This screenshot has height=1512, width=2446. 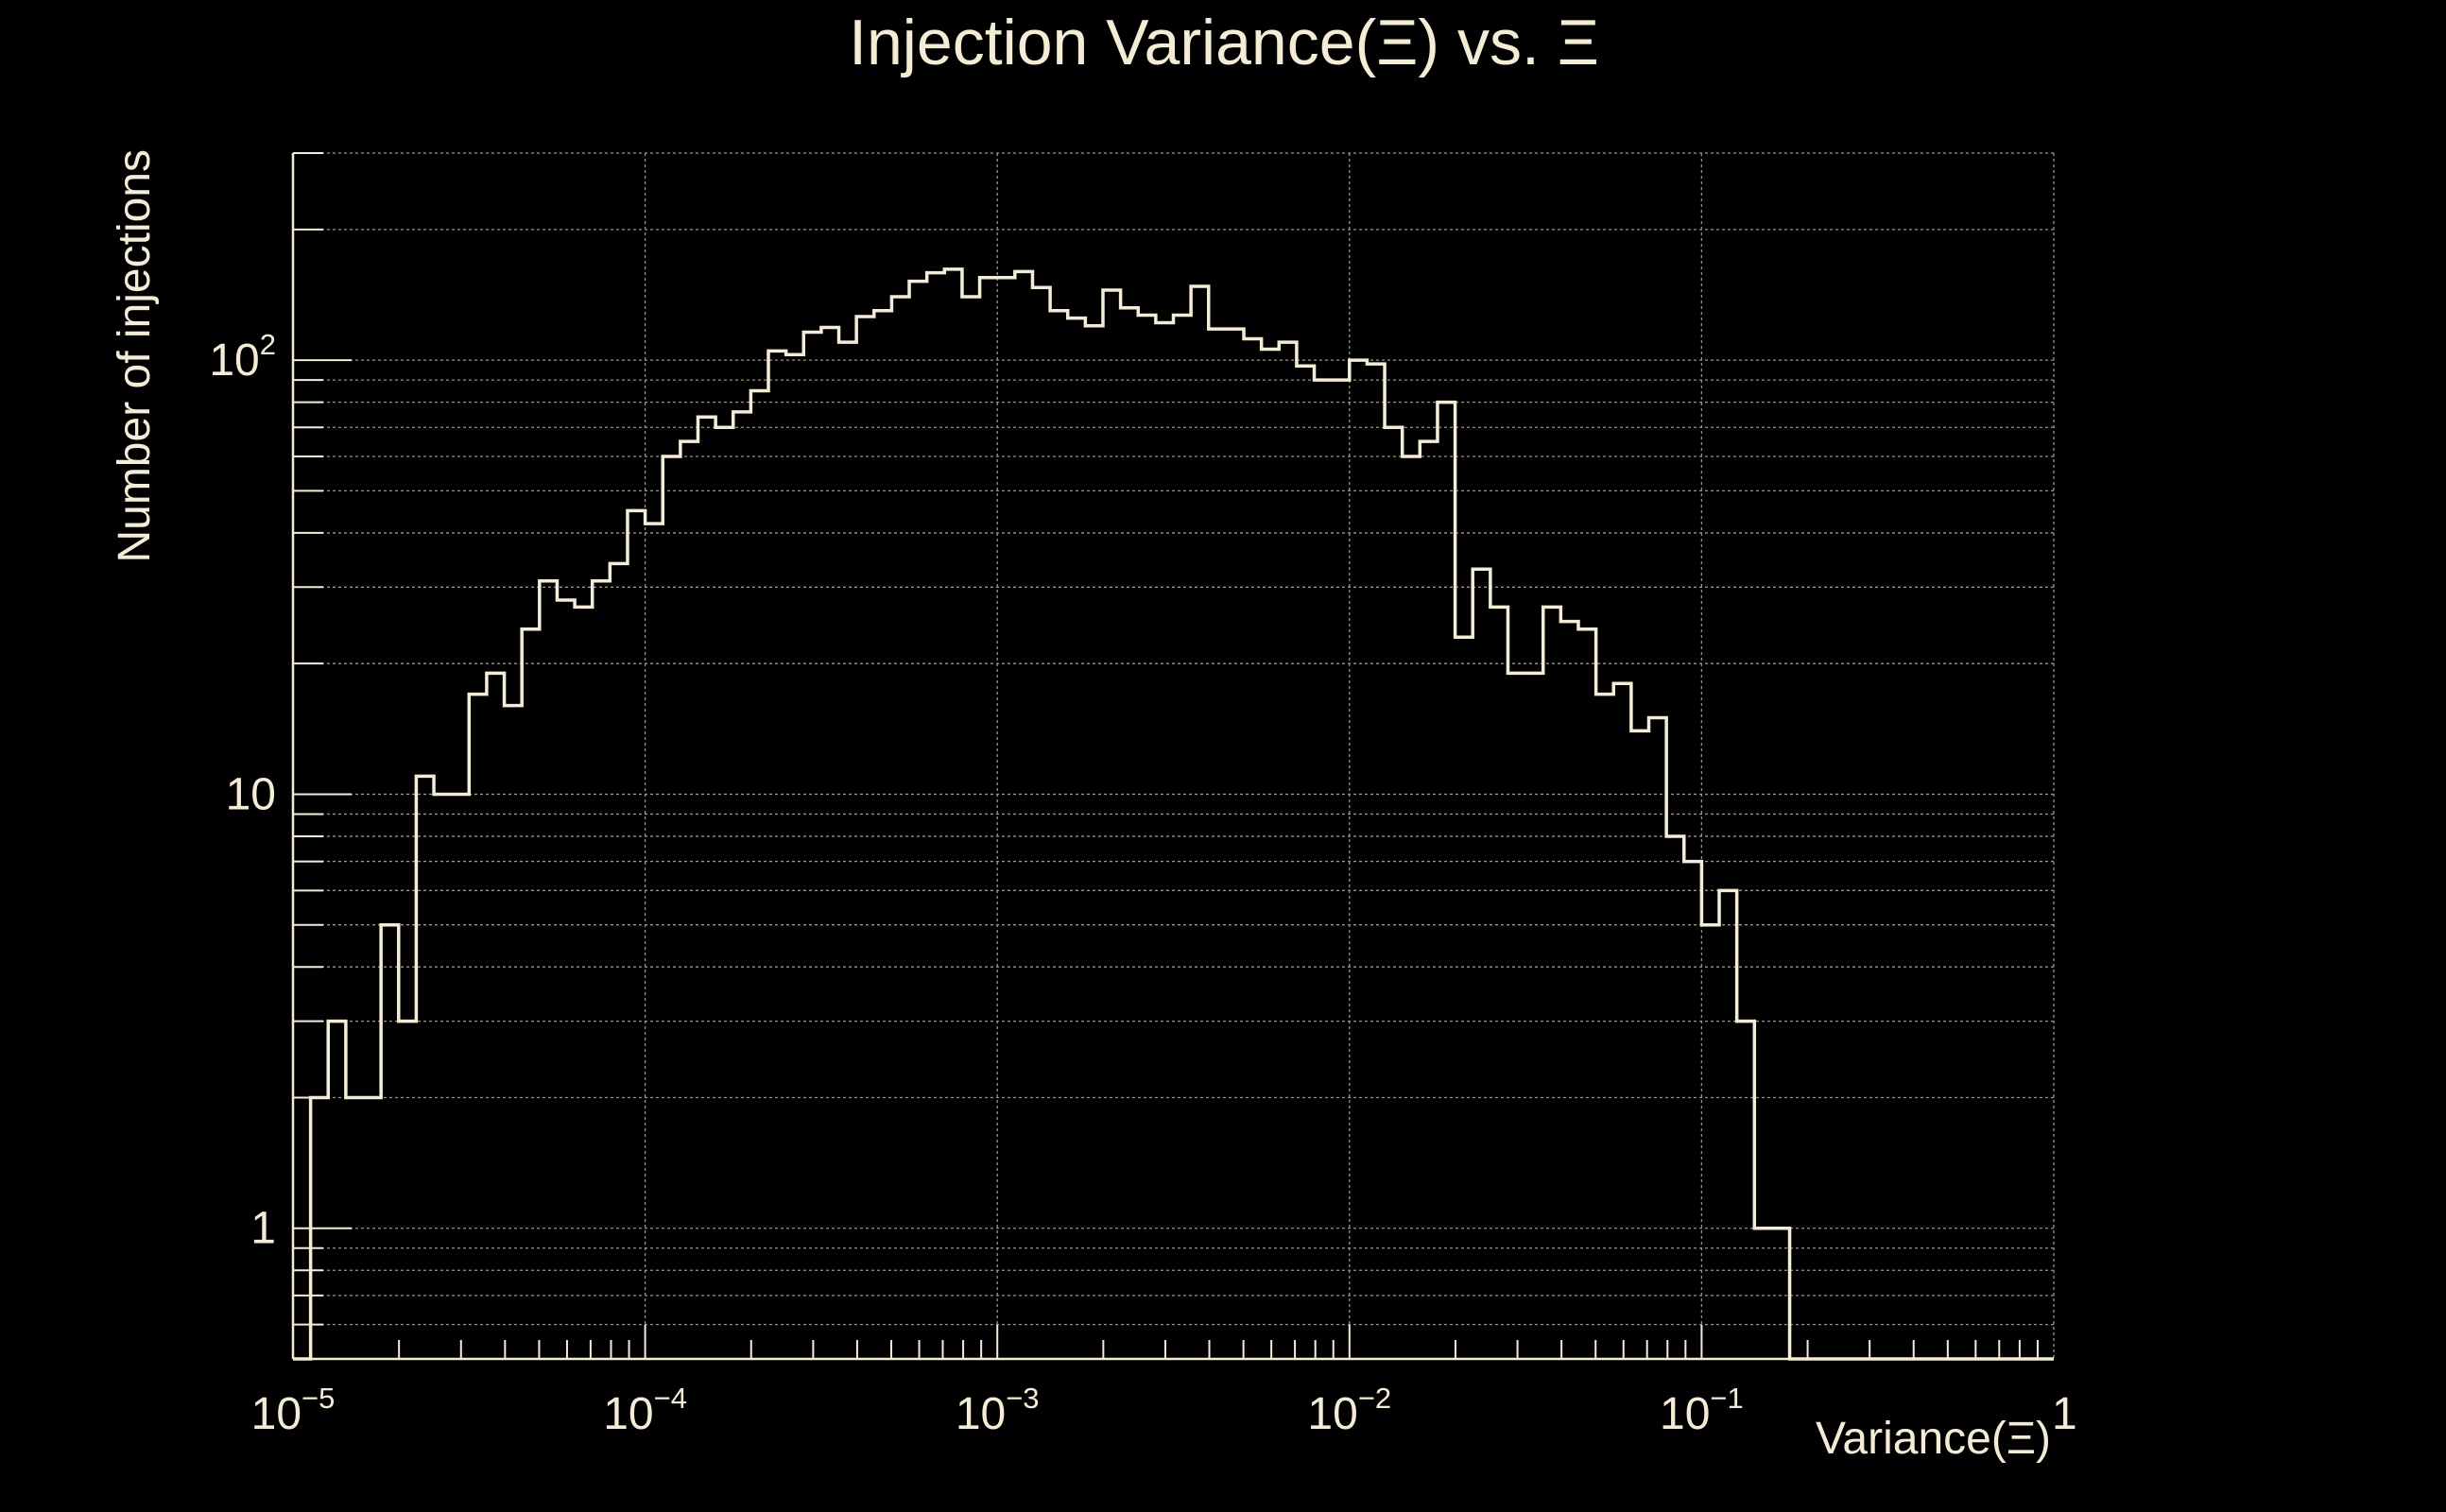 I want to click on x-tick-label: 10⁻⁵, so click(x=293, y=1410).